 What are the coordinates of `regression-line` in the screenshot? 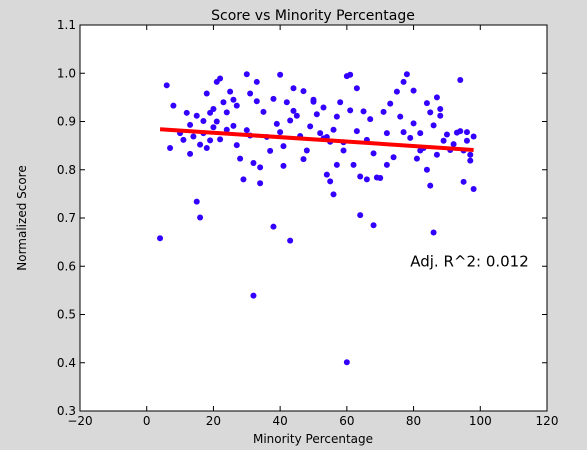 It's located at (316, 139).